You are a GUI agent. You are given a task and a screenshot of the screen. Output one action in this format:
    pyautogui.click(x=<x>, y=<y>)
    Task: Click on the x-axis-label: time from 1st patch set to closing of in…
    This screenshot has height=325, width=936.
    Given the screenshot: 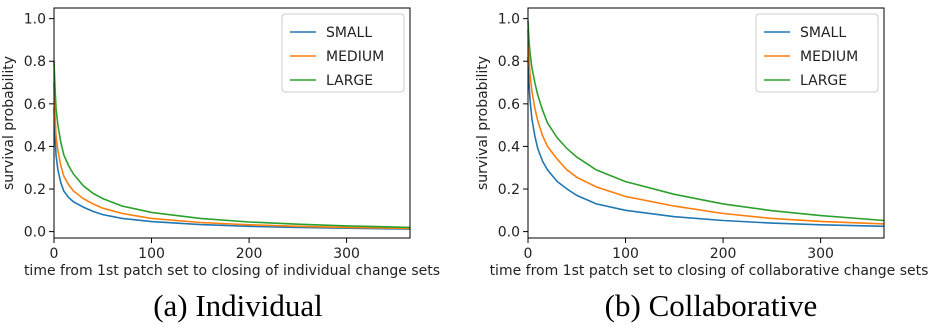 What is the action you would take?
    pyautogui.click(x=232, y=271)
    